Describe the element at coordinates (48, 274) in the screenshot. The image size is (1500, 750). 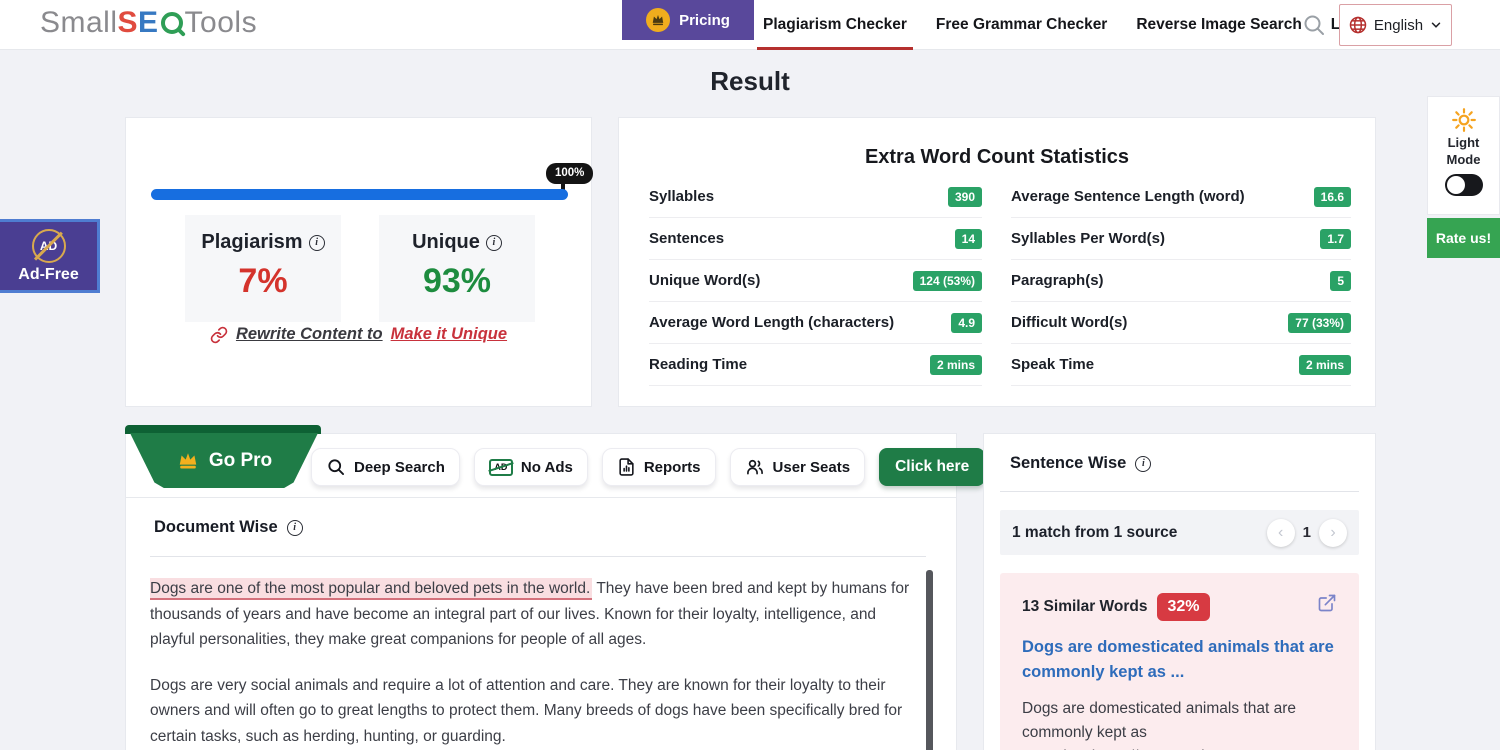
I see `ad-free-label: Ad-Free` at that location.